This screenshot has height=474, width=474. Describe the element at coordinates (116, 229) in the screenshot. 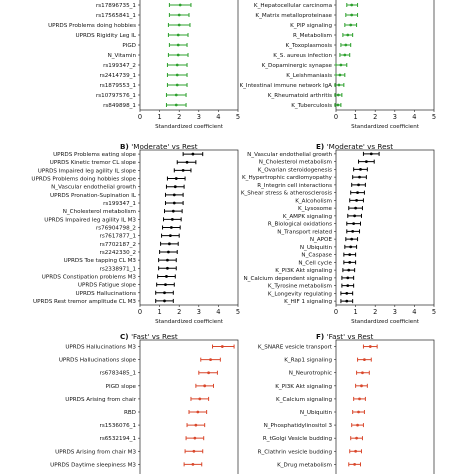

I see `row-label: rs76904798_2` at that location.